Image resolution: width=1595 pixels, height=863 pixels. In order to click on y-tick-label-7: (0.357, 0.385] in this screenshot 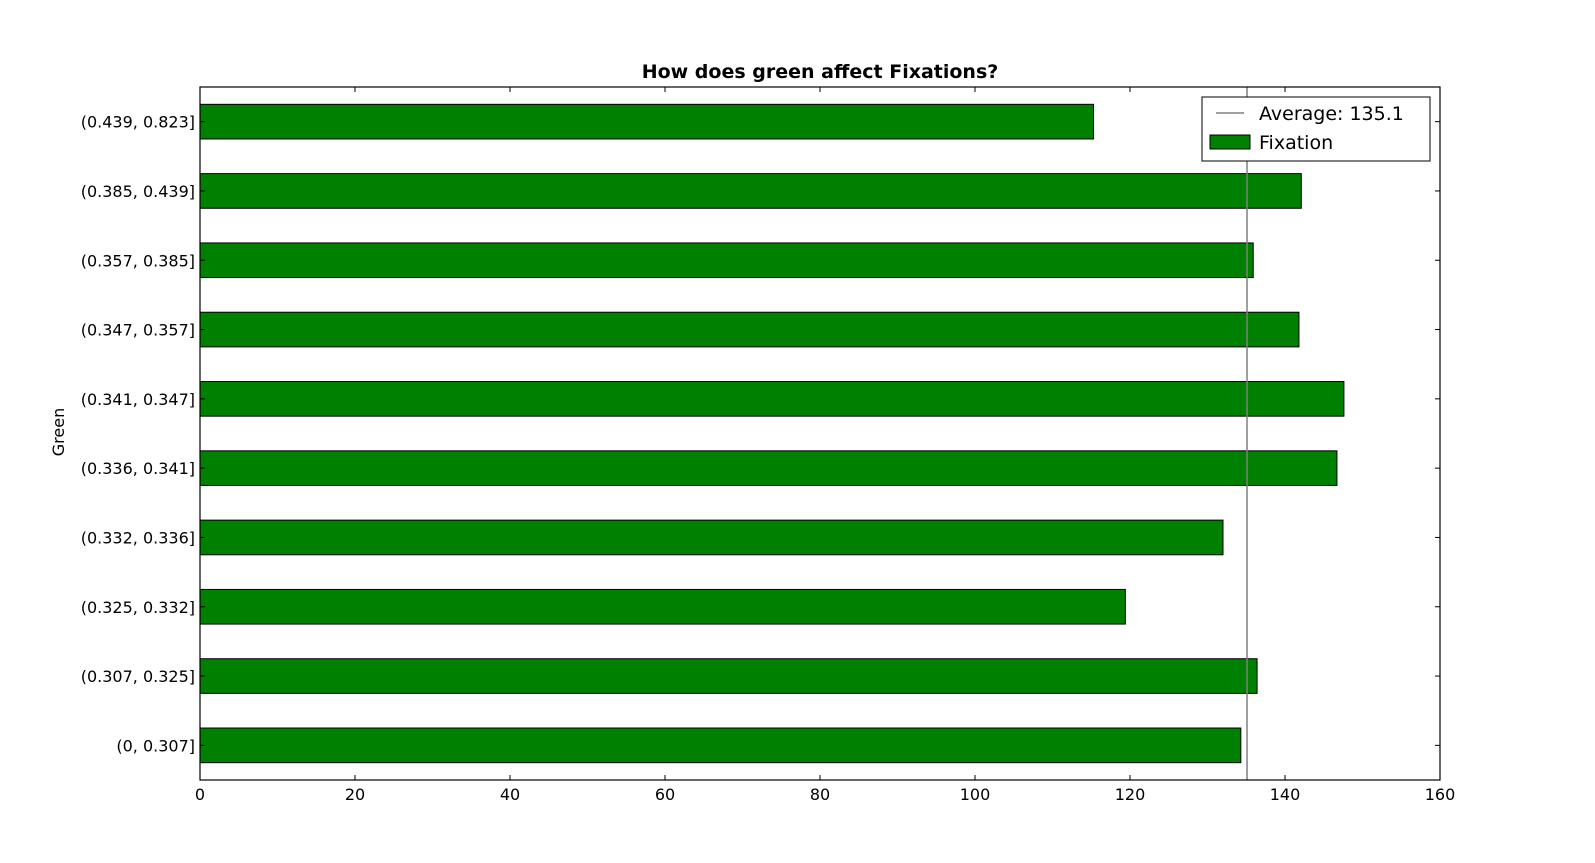, I will do `click(138, 260)`.